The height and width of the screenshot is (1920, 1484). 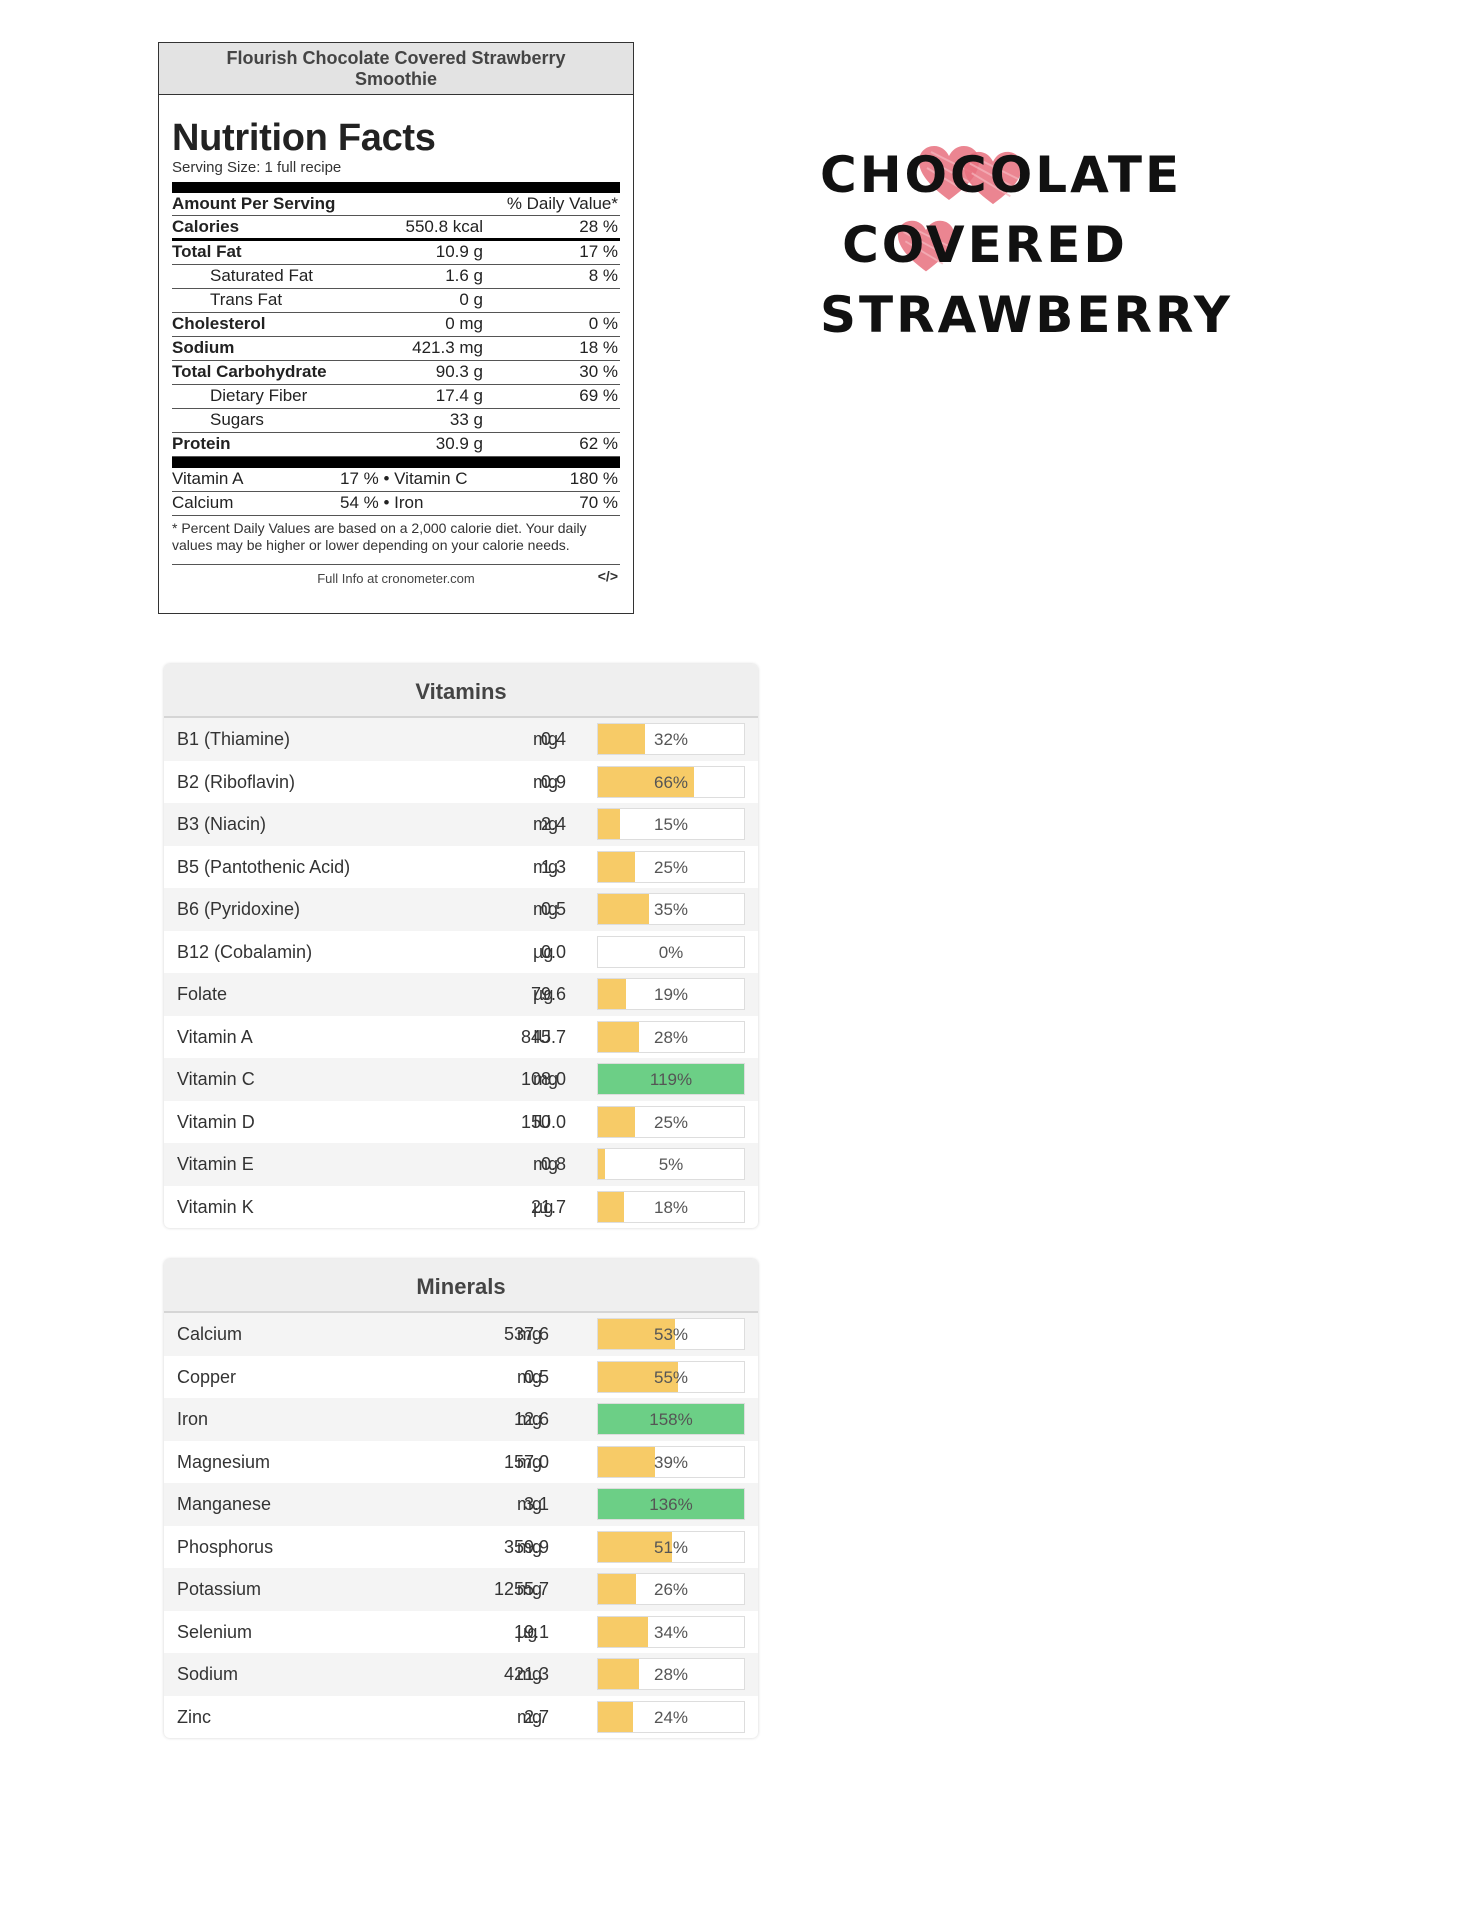 I want to click on nutrition-facts-heading: Nutrition Facts, so click(x=304, y=138).